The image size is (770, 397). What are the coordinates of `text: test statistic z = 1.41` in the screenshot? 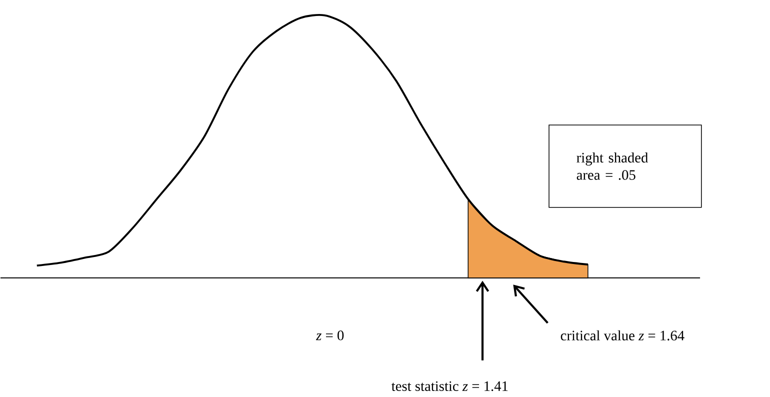 It's located at (450, 386).